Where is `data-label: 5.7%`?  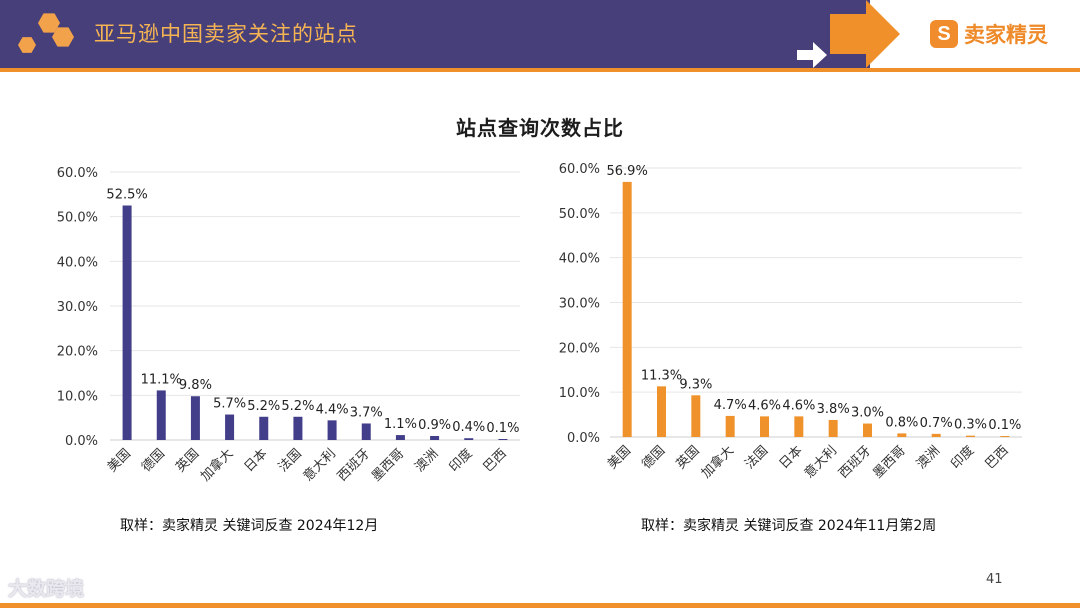 data-label: 5.7% is located at coordinates (229, 404).